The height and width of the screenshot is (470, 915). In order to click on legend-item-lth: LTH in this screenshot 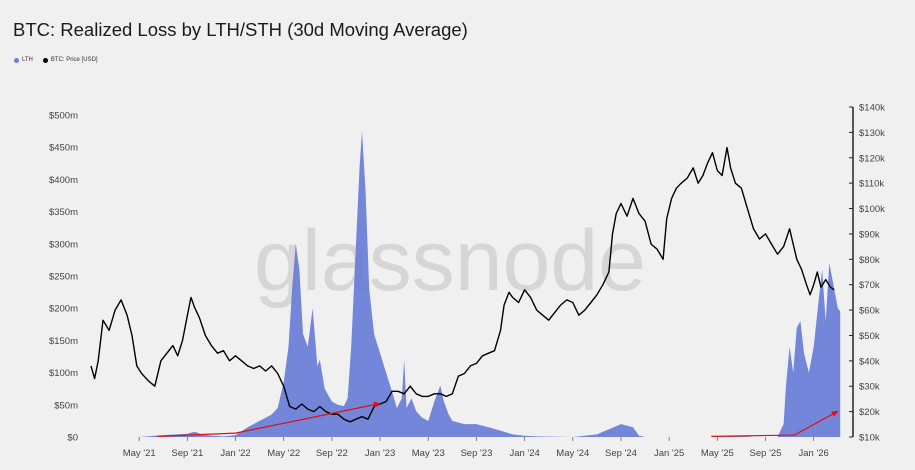, I will do `click(23, 60)`.